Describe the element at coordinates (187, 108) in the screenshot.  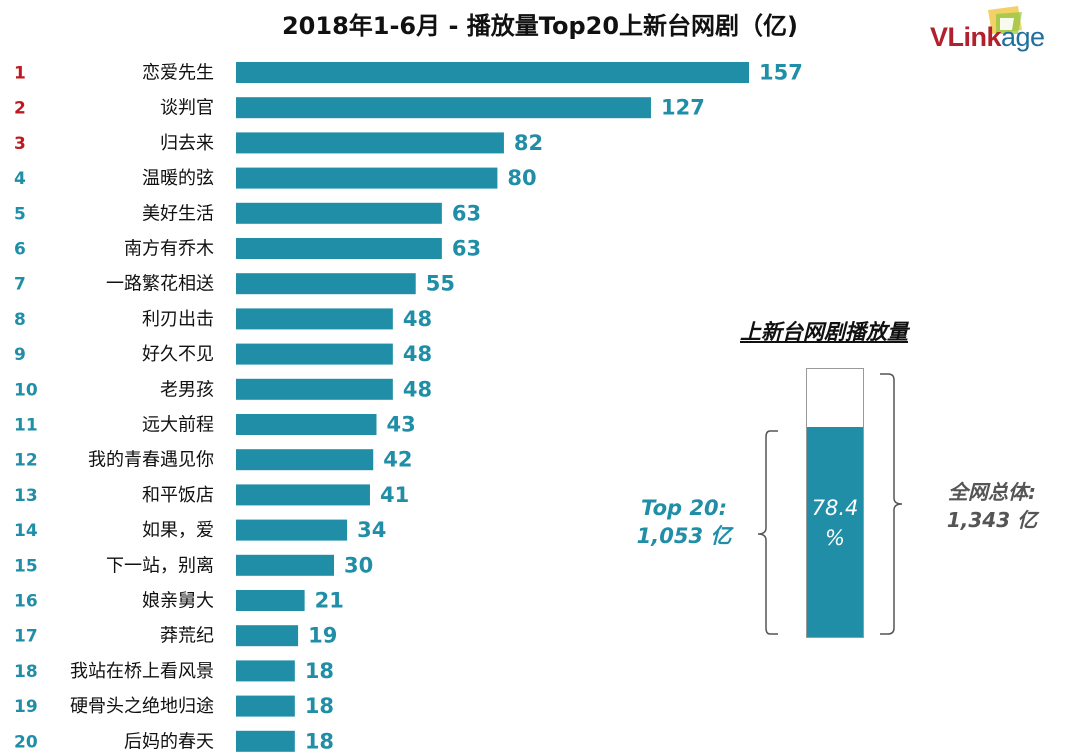
I see `category-label: 谈判官` at that location.